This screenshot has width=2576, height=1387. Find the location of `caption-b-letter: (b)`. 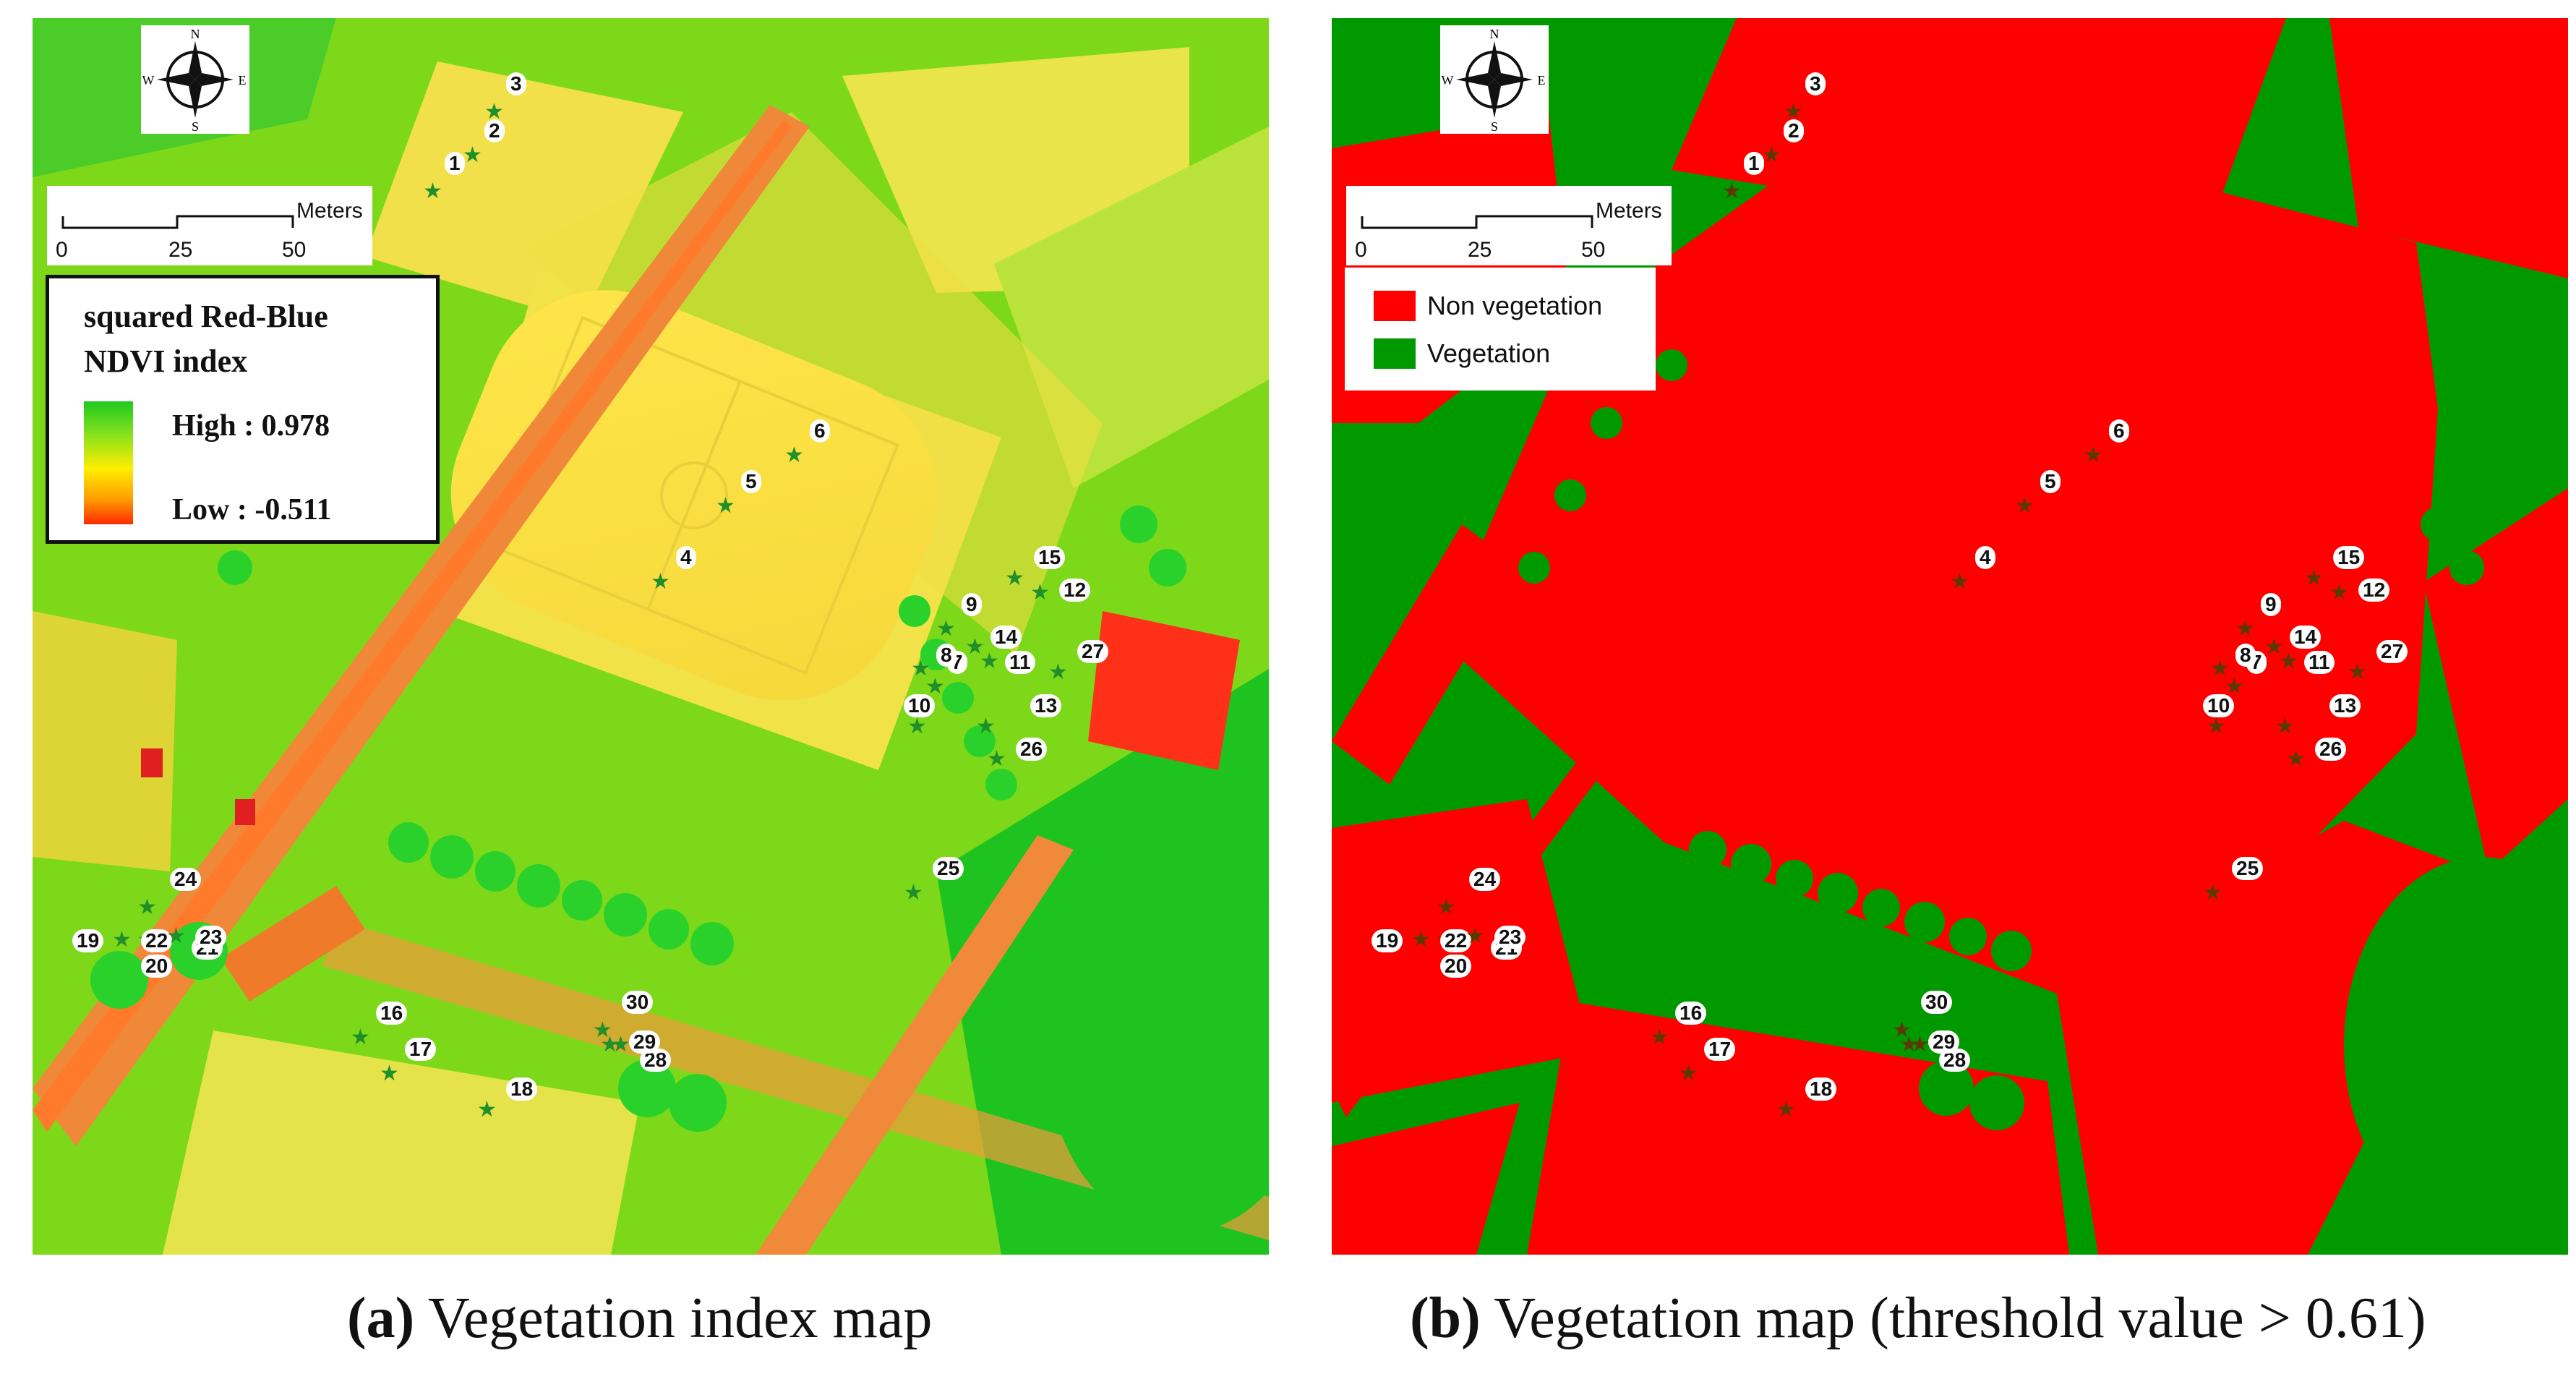

caption-b-letter: (b) is located at coordinates (1445, 1318).